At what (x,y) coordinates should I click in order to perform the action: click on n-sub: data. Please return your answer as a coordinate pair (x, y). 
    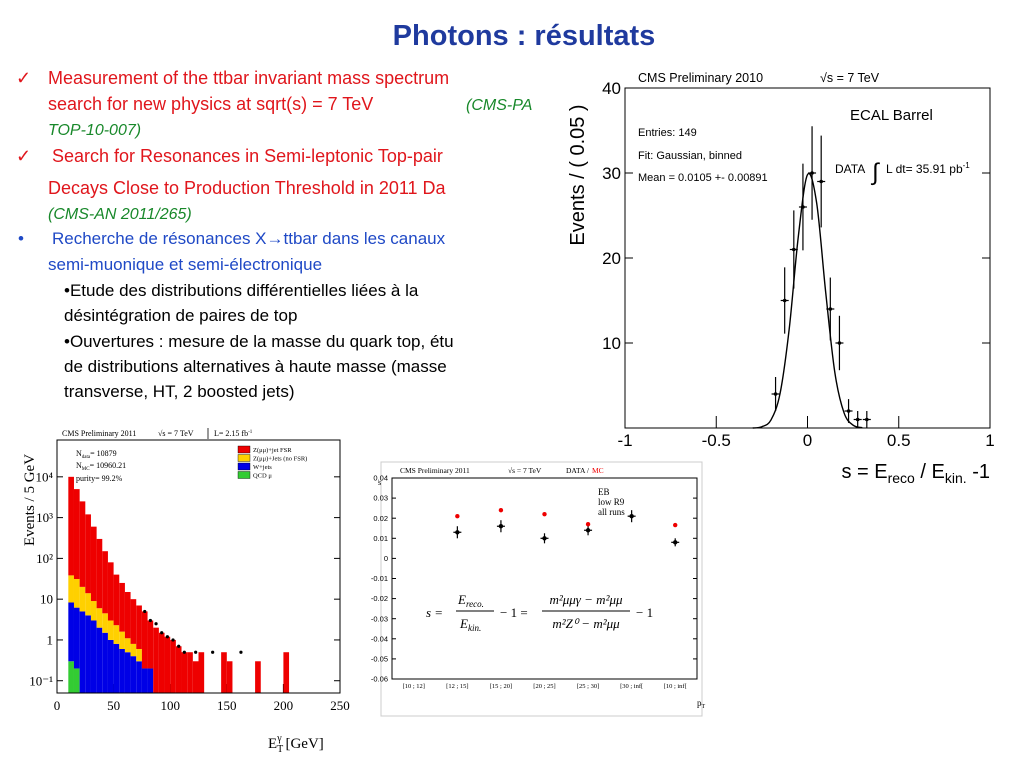
    Looking at the image, I should click on (86, 457).